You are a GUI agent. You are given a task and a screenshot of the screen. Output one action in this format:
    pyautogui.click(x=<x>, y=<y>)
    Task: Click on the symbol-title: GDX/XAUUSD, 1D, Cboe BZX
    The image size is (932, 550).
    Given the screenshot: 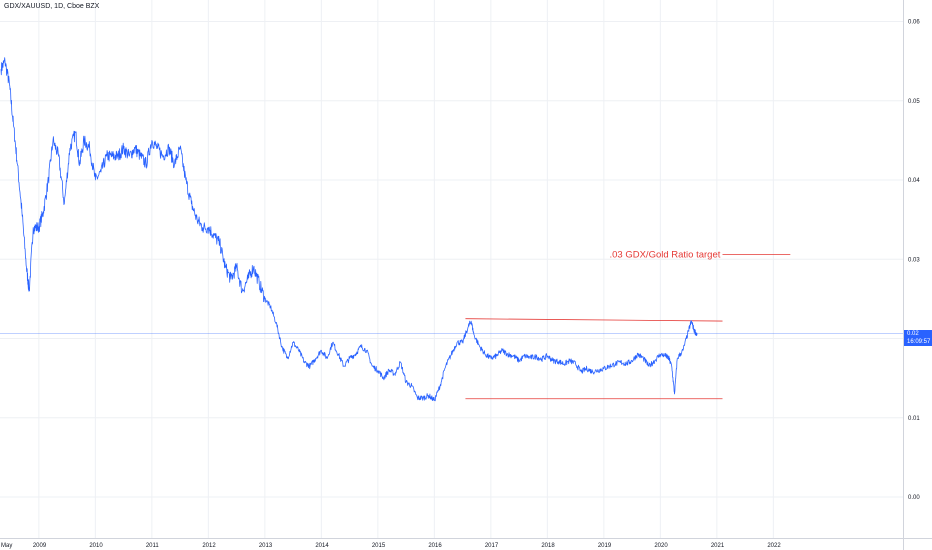 What is the action you would take?
    pyautogui.click(x=52, y=6)
    